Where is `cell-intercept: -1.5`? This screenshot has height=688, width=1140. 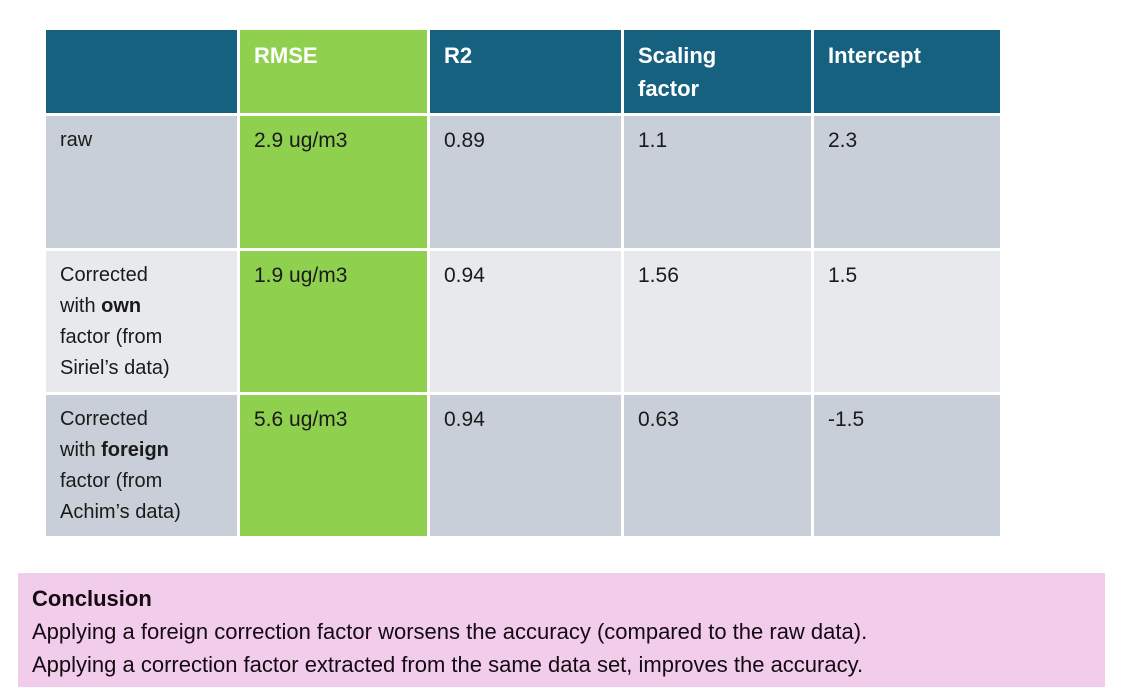 cell-intercept: -1.5 is located at coordinates (907, 465).